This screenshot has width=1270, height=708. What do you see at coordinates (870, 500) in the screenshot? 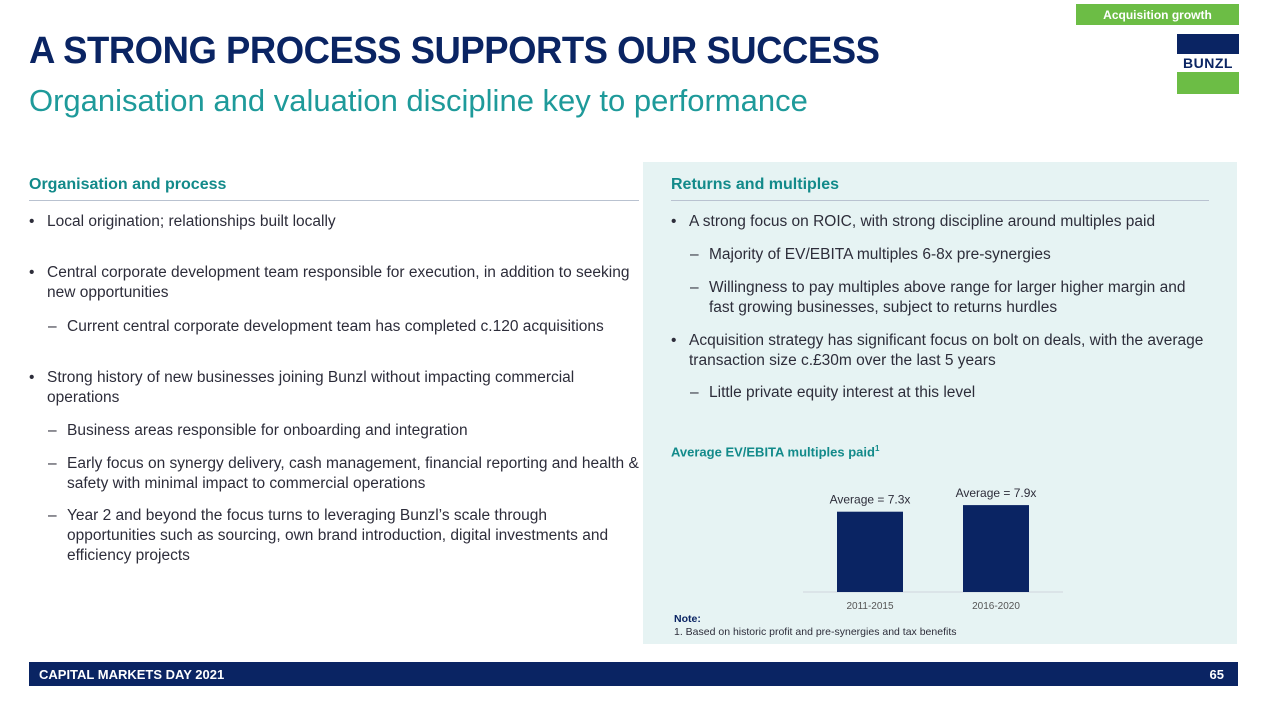
I see `data-label: Average = 7.3x` at bounding box center [870, 500].